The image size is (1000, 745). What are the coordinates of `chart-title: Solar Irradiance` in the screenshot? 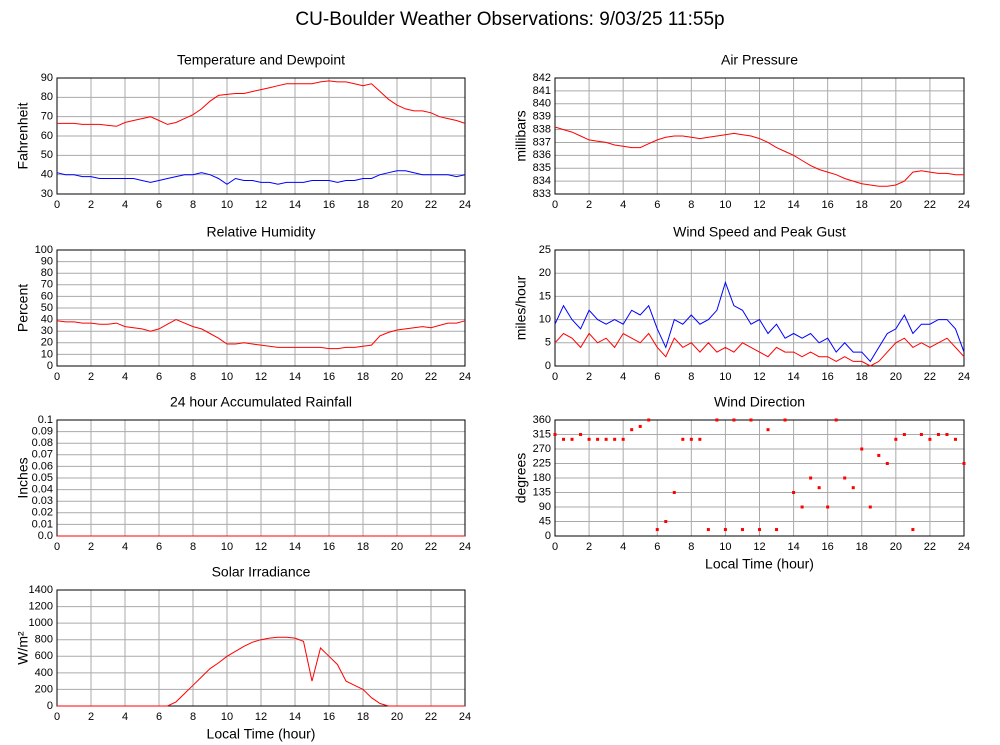 It's located at (261, 572).